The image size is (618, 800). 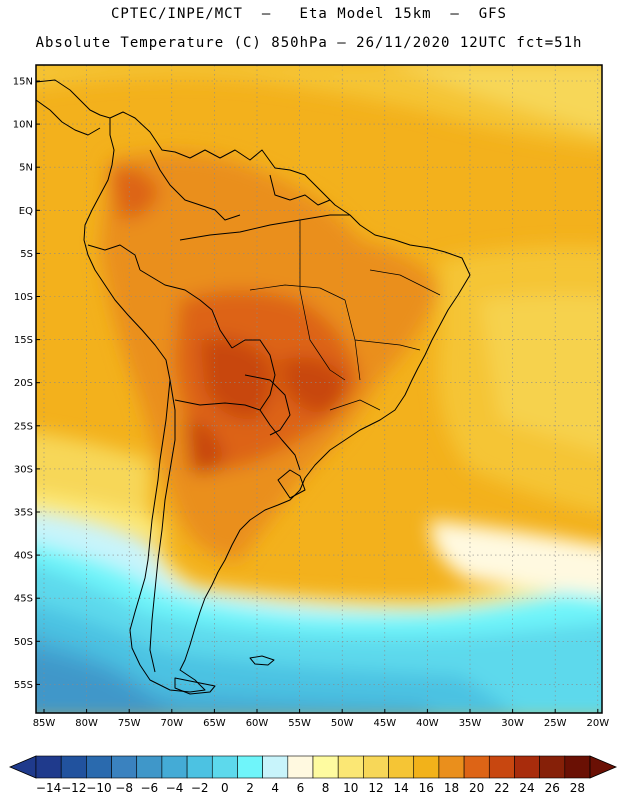 I want to click on lon-label: 85W, so click(x=44, y=723).